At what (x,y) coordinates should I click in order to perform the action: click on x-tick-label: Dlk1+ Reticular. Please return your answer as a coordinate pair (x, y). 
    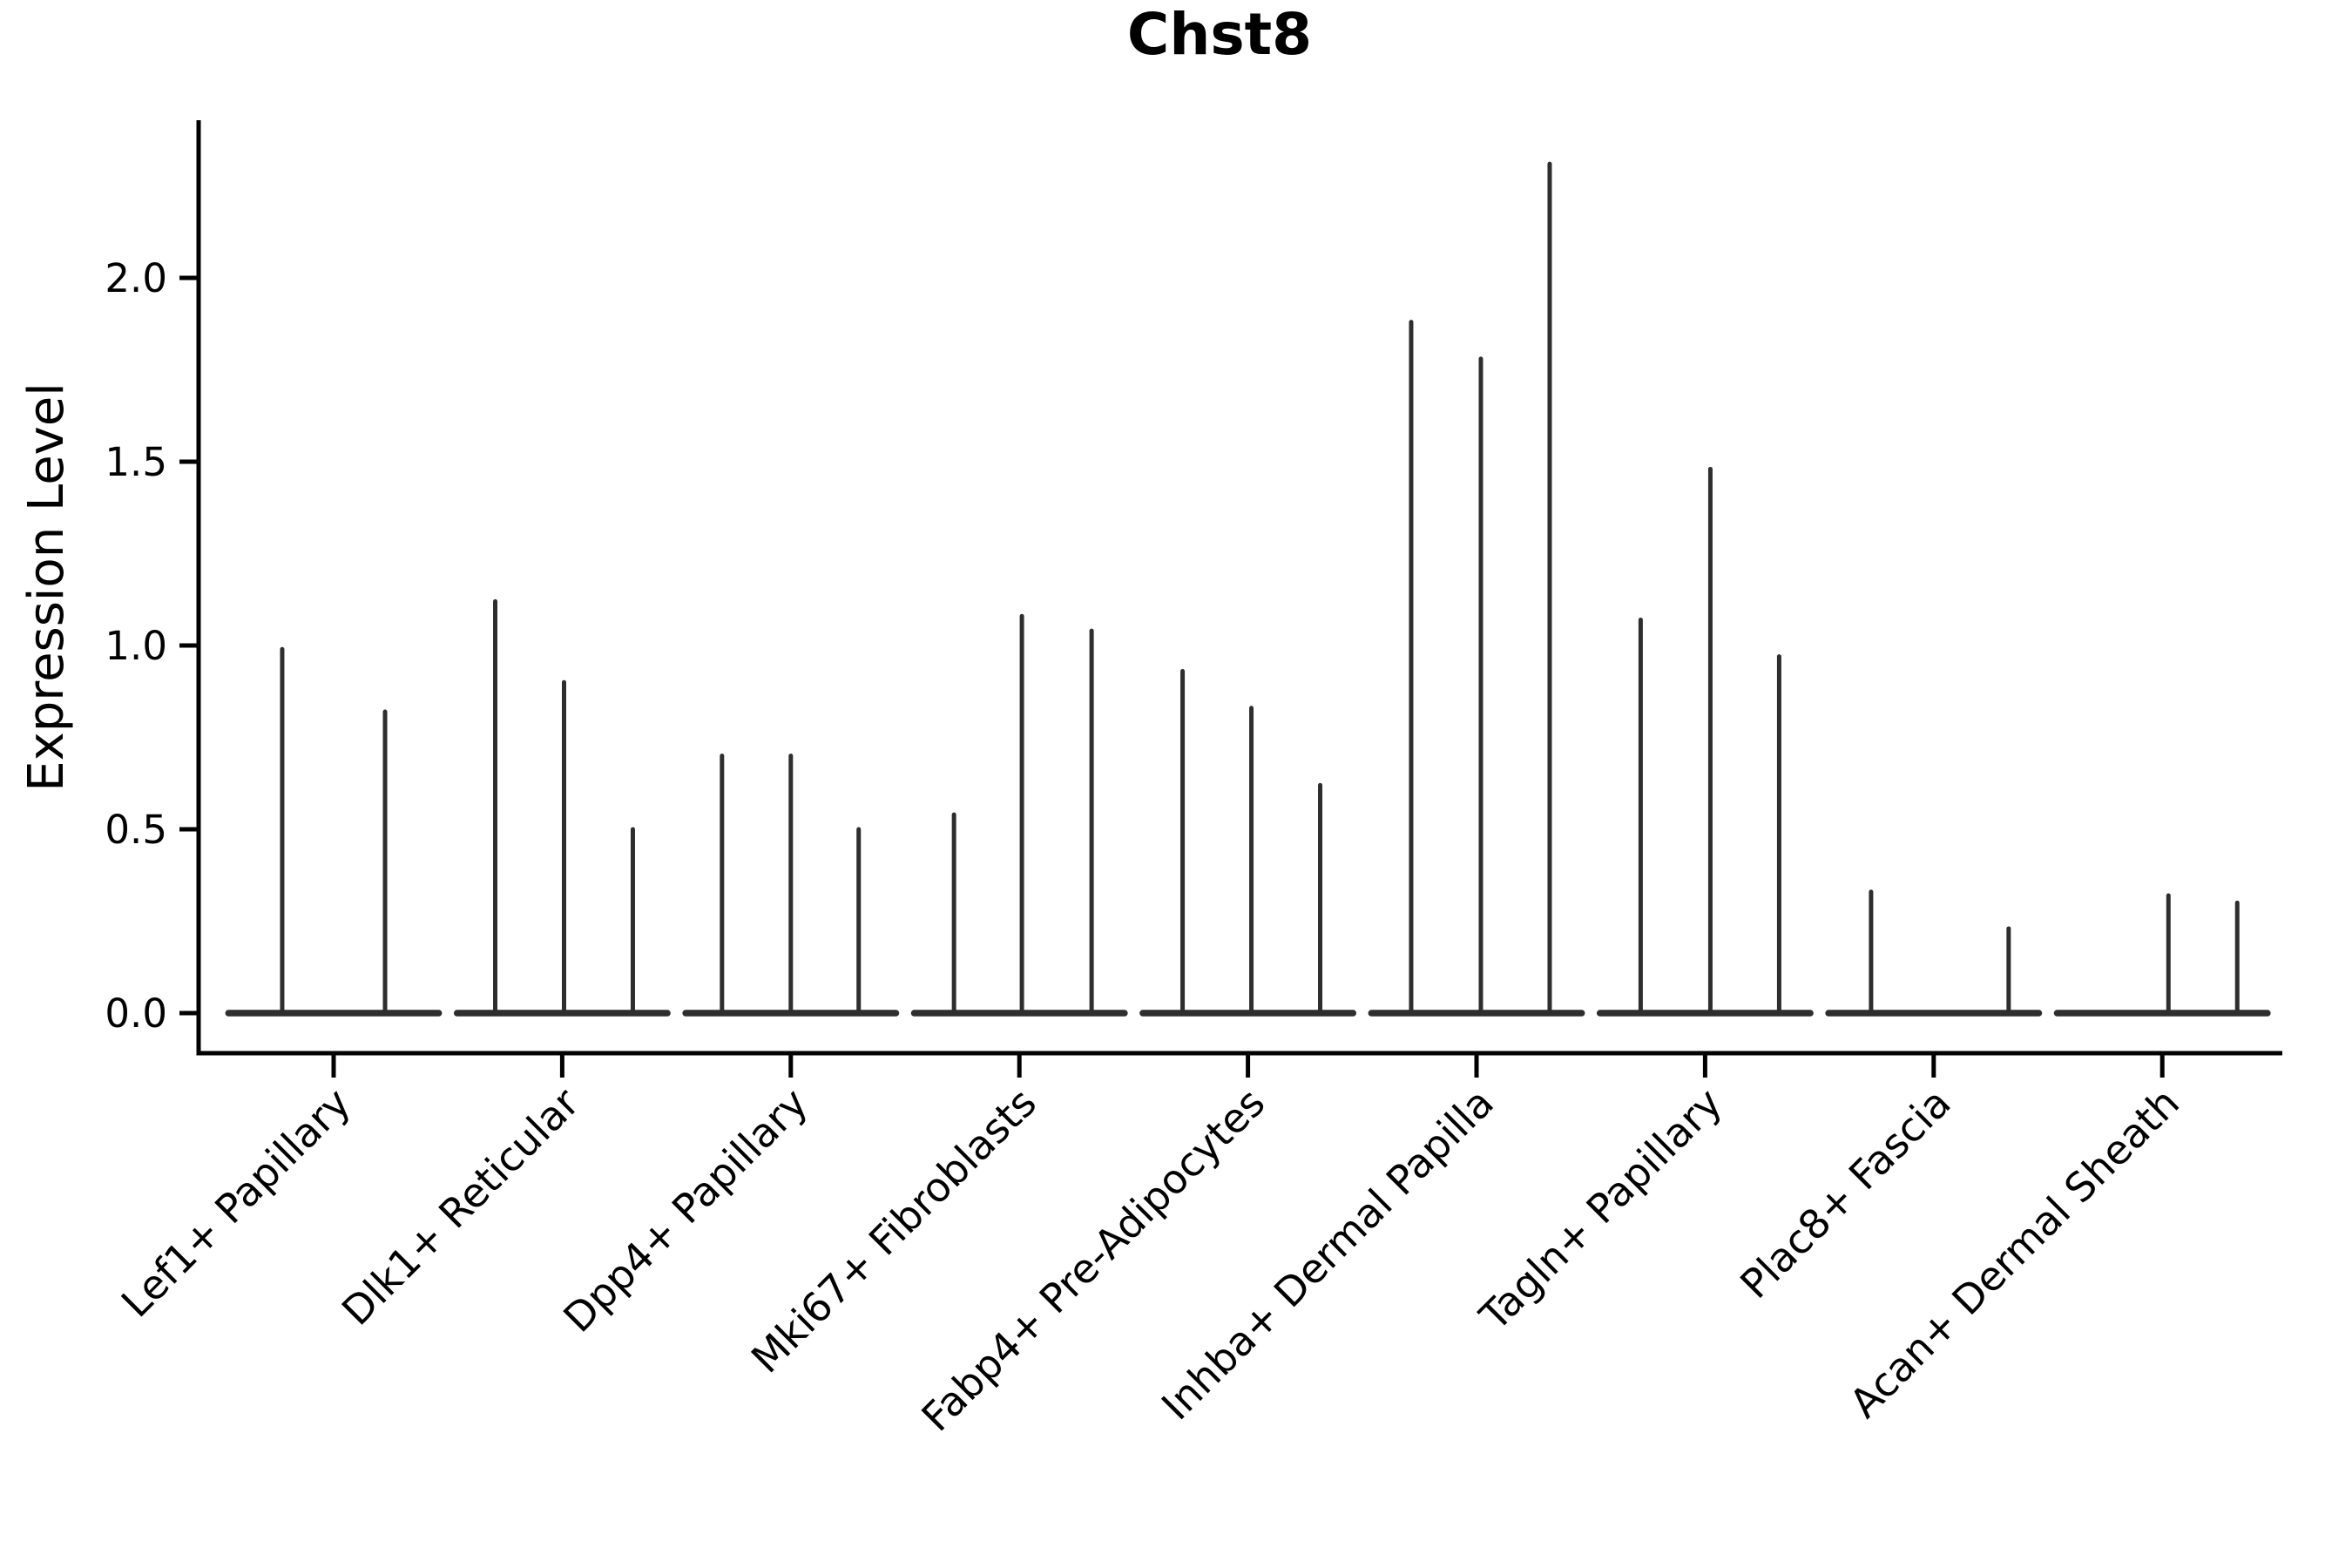
    Looking at the image, I should click on (460, 1207).